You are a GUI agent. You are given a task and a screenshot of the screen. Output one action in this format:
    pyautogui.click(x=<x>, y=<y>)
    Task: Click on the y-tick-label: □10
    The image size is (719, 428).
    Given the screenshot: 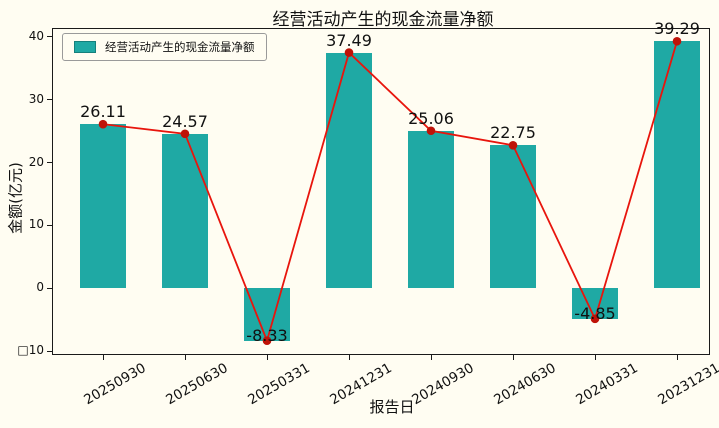 What is the action you would take?
    pyautogui.click(x=30, y=350)
    